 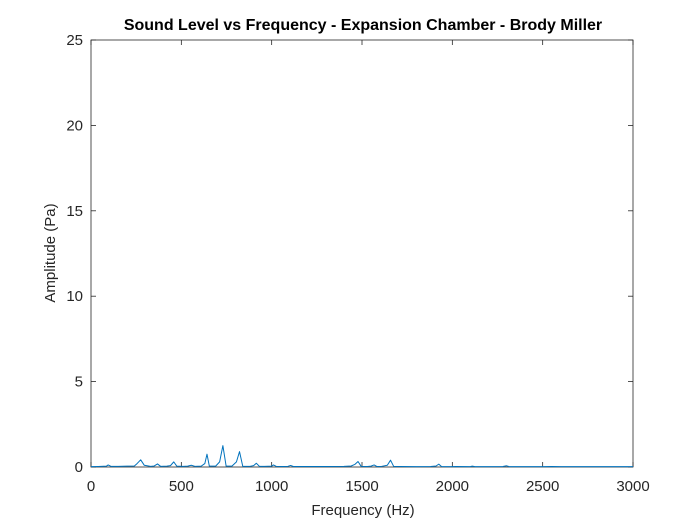 What do you see at coordinates (74, 296) in the screenshot?
I see `y-tick-label: 10` at bounding box center [74, 296].